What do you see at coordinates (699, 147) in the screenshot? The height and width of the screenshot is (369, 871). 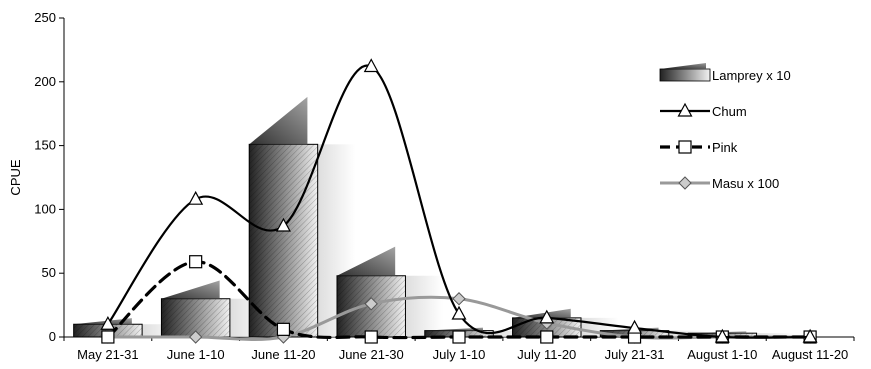 I see `legend-item: Pink` at bounding box center [699, 147].